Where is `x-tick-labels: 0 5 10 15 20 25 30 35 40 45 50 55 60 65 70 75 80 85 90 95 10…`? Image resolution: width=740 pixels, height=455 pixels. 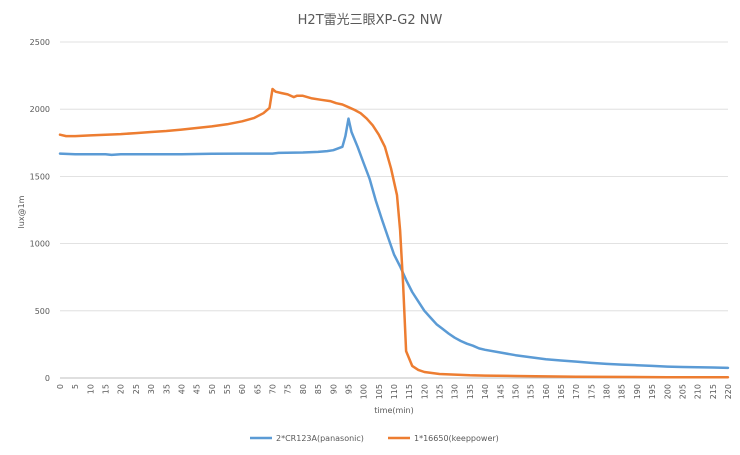 x-tick-labels: 0 5 10 15 20 25 30 35 40 45 50 55 60 65 70 75 80 85 90 95 10… is located at coordinates (394, 391).